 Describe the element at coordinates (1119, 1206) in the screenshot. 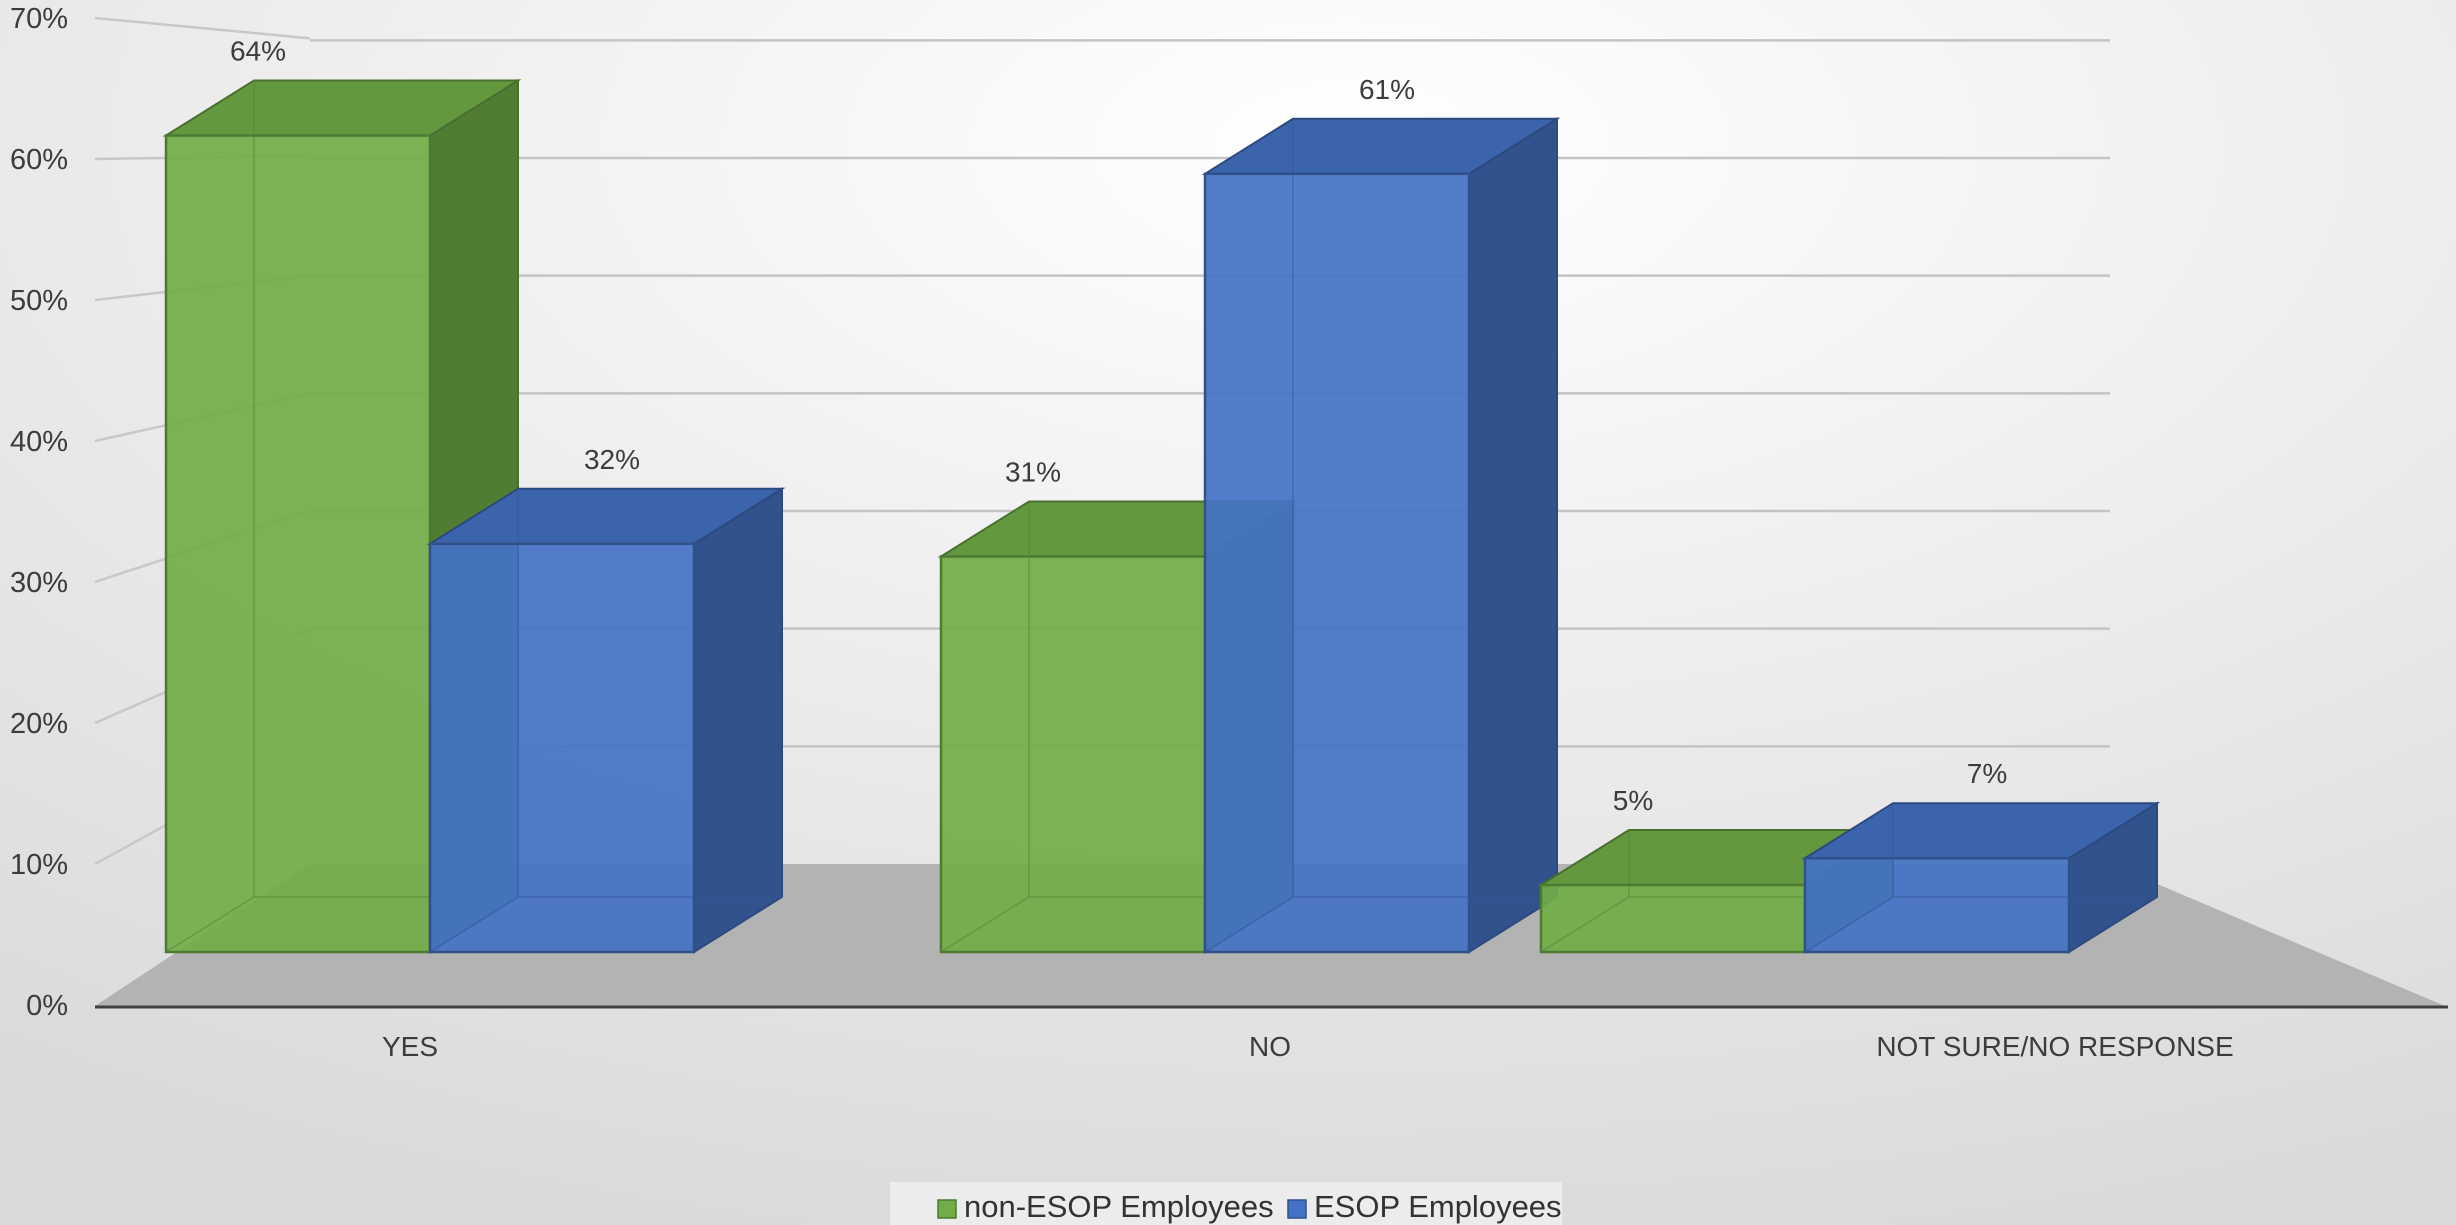

I see `legend-label: non-ESOP Employees` at that location.